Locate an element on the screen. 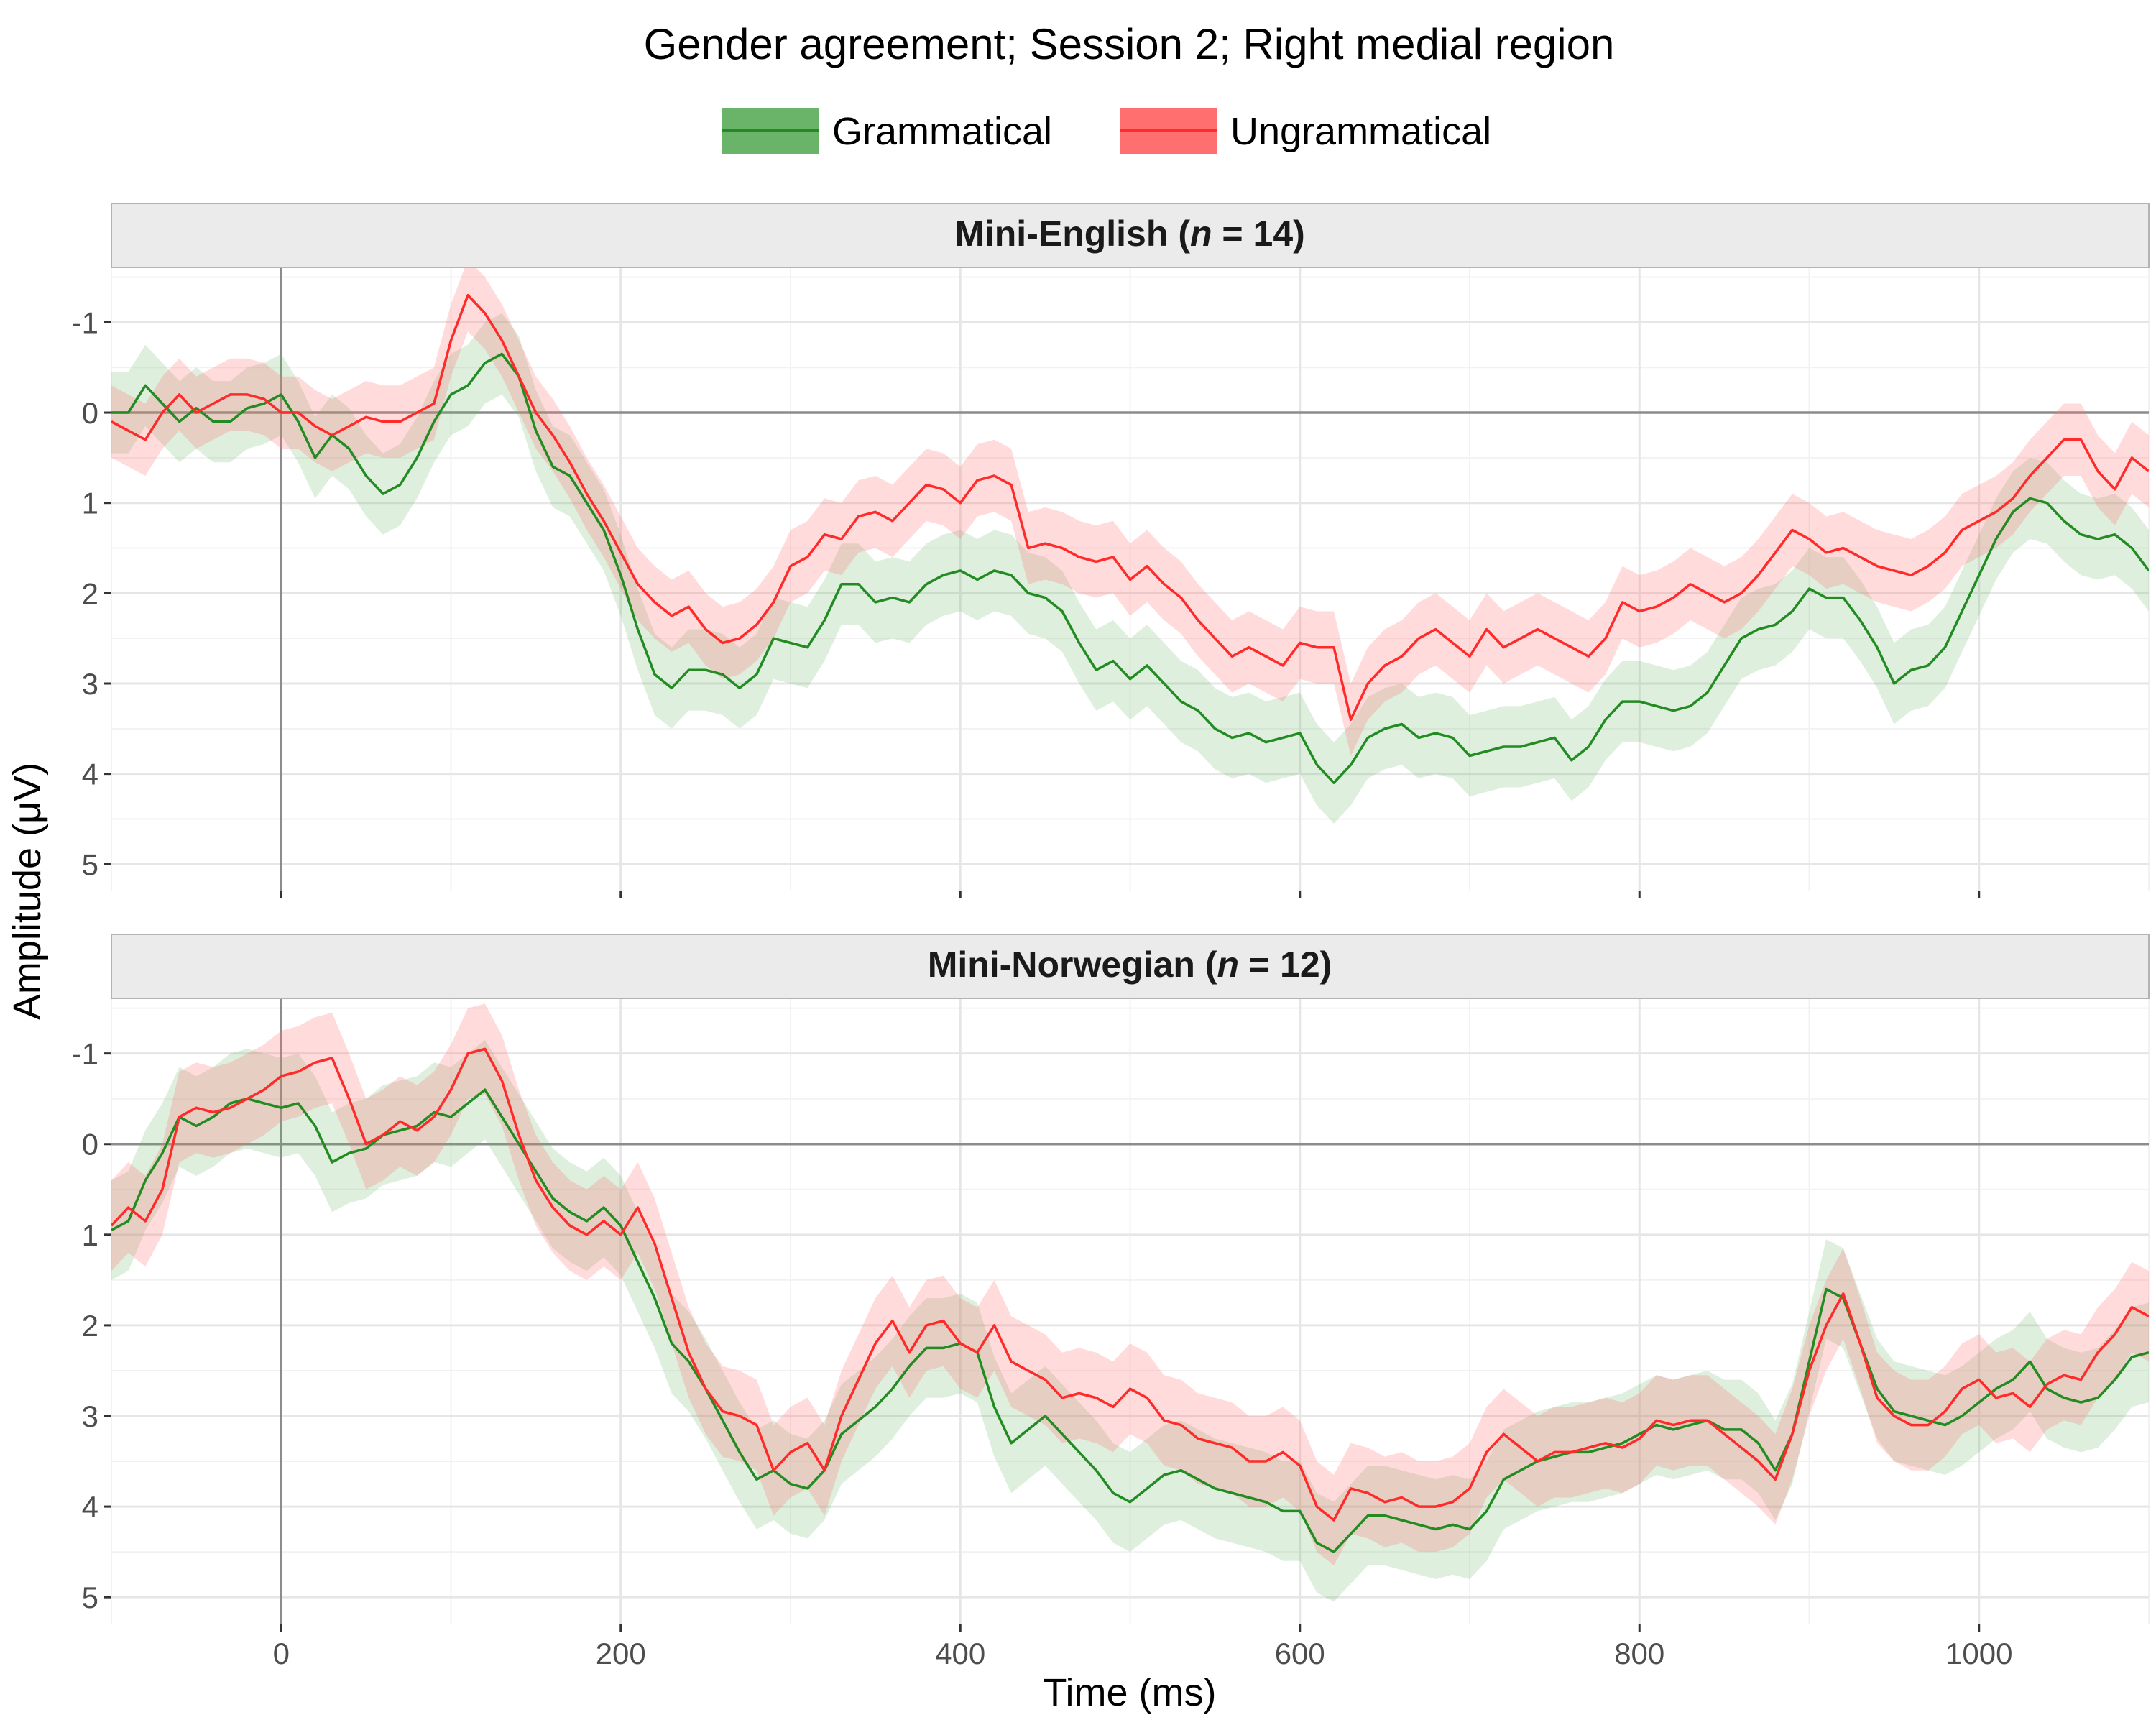 This screenshot has height=1725, width=2156. panel-bottom-strip: Mini-Norwegian (n = 12) is located at coordinates (1130, 967).